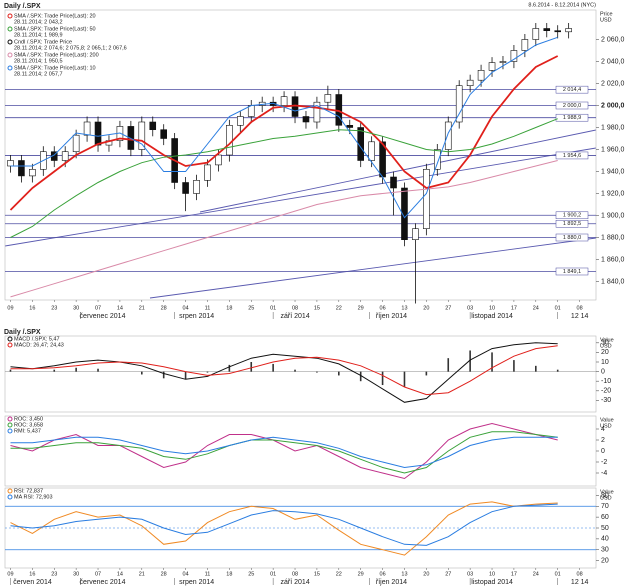 This screenshot has height=587, width=640. Describe the element at coordinates (605, 528) in the screenshot. I see `y-tick-label: 50` at that location.